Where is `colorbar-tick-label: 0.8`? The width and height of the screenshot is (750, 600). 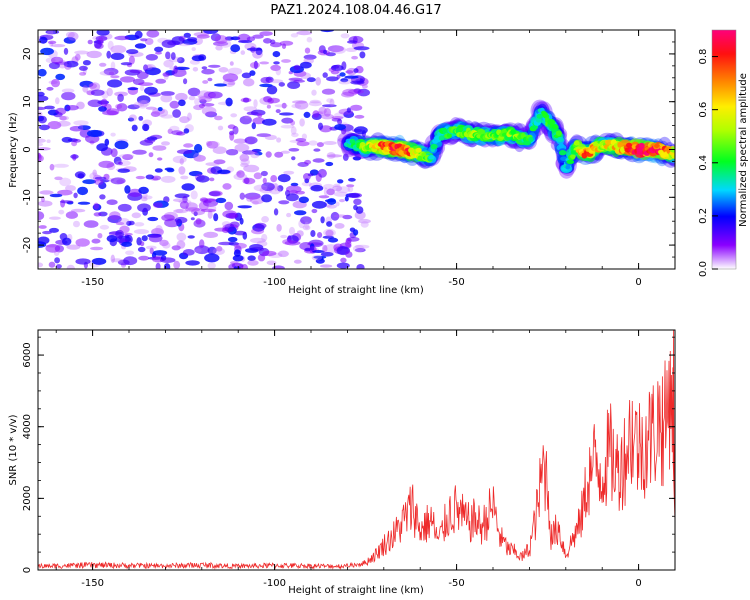 colorbar-tick-label: 0.8 is located at coordinates (703, 57).